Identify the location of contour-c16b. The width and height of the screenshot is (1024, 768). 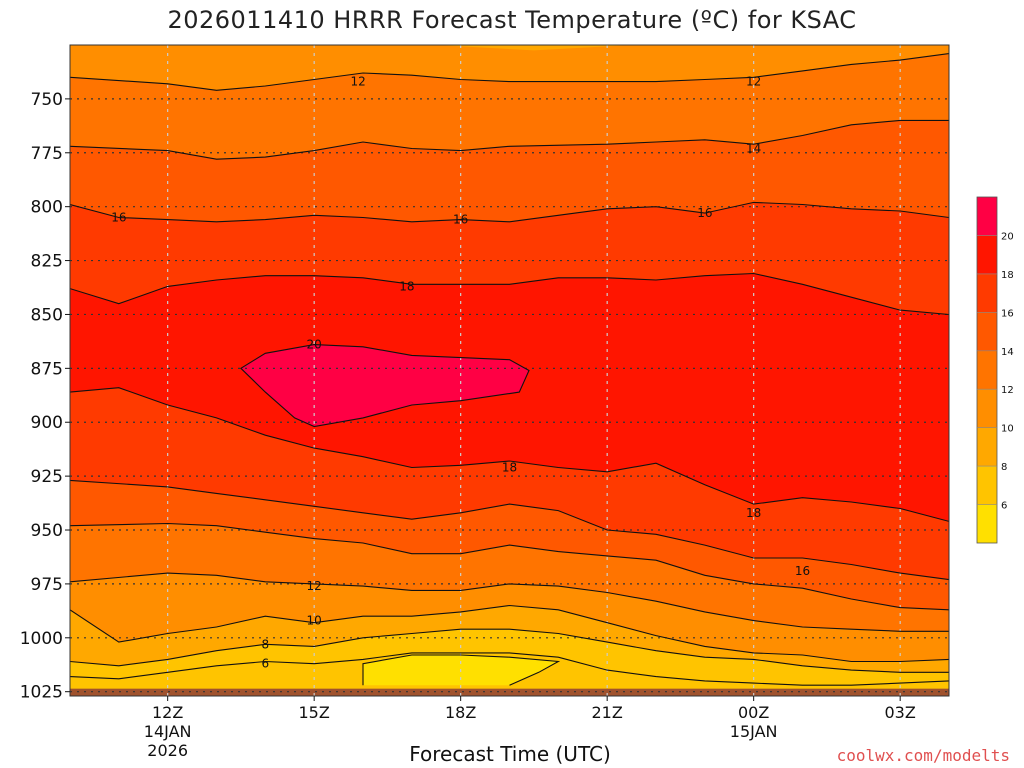
(509, 530).